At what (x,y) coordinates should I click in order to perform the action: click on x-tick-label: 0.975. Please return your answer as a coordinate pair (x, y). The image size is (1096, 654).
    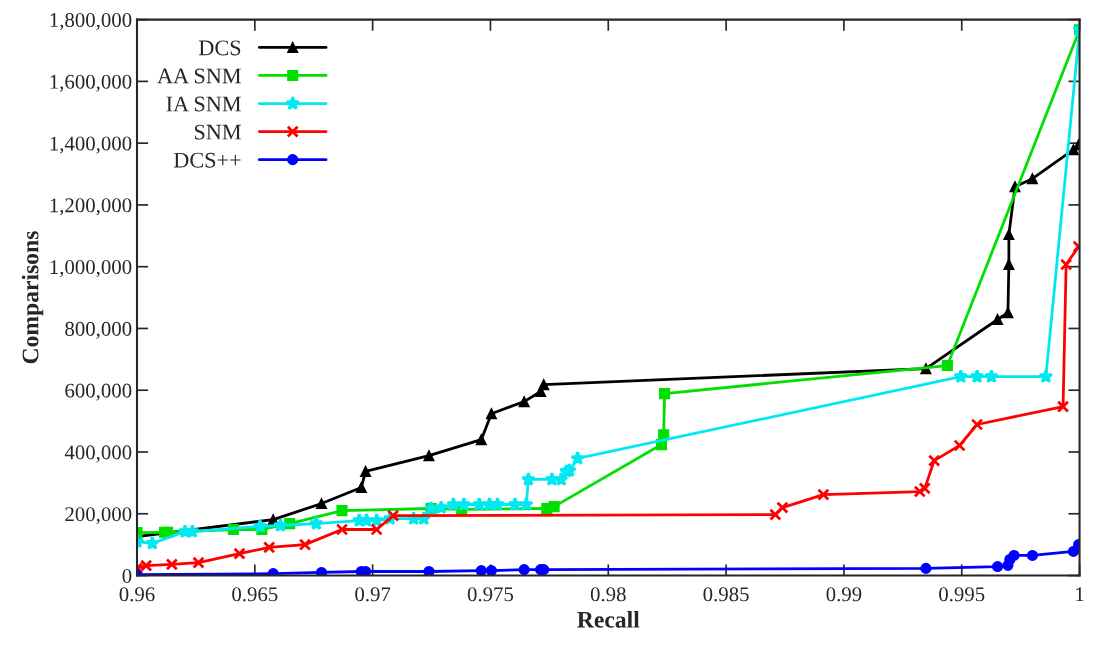
    Looking at the image, I should click on (490, 594).